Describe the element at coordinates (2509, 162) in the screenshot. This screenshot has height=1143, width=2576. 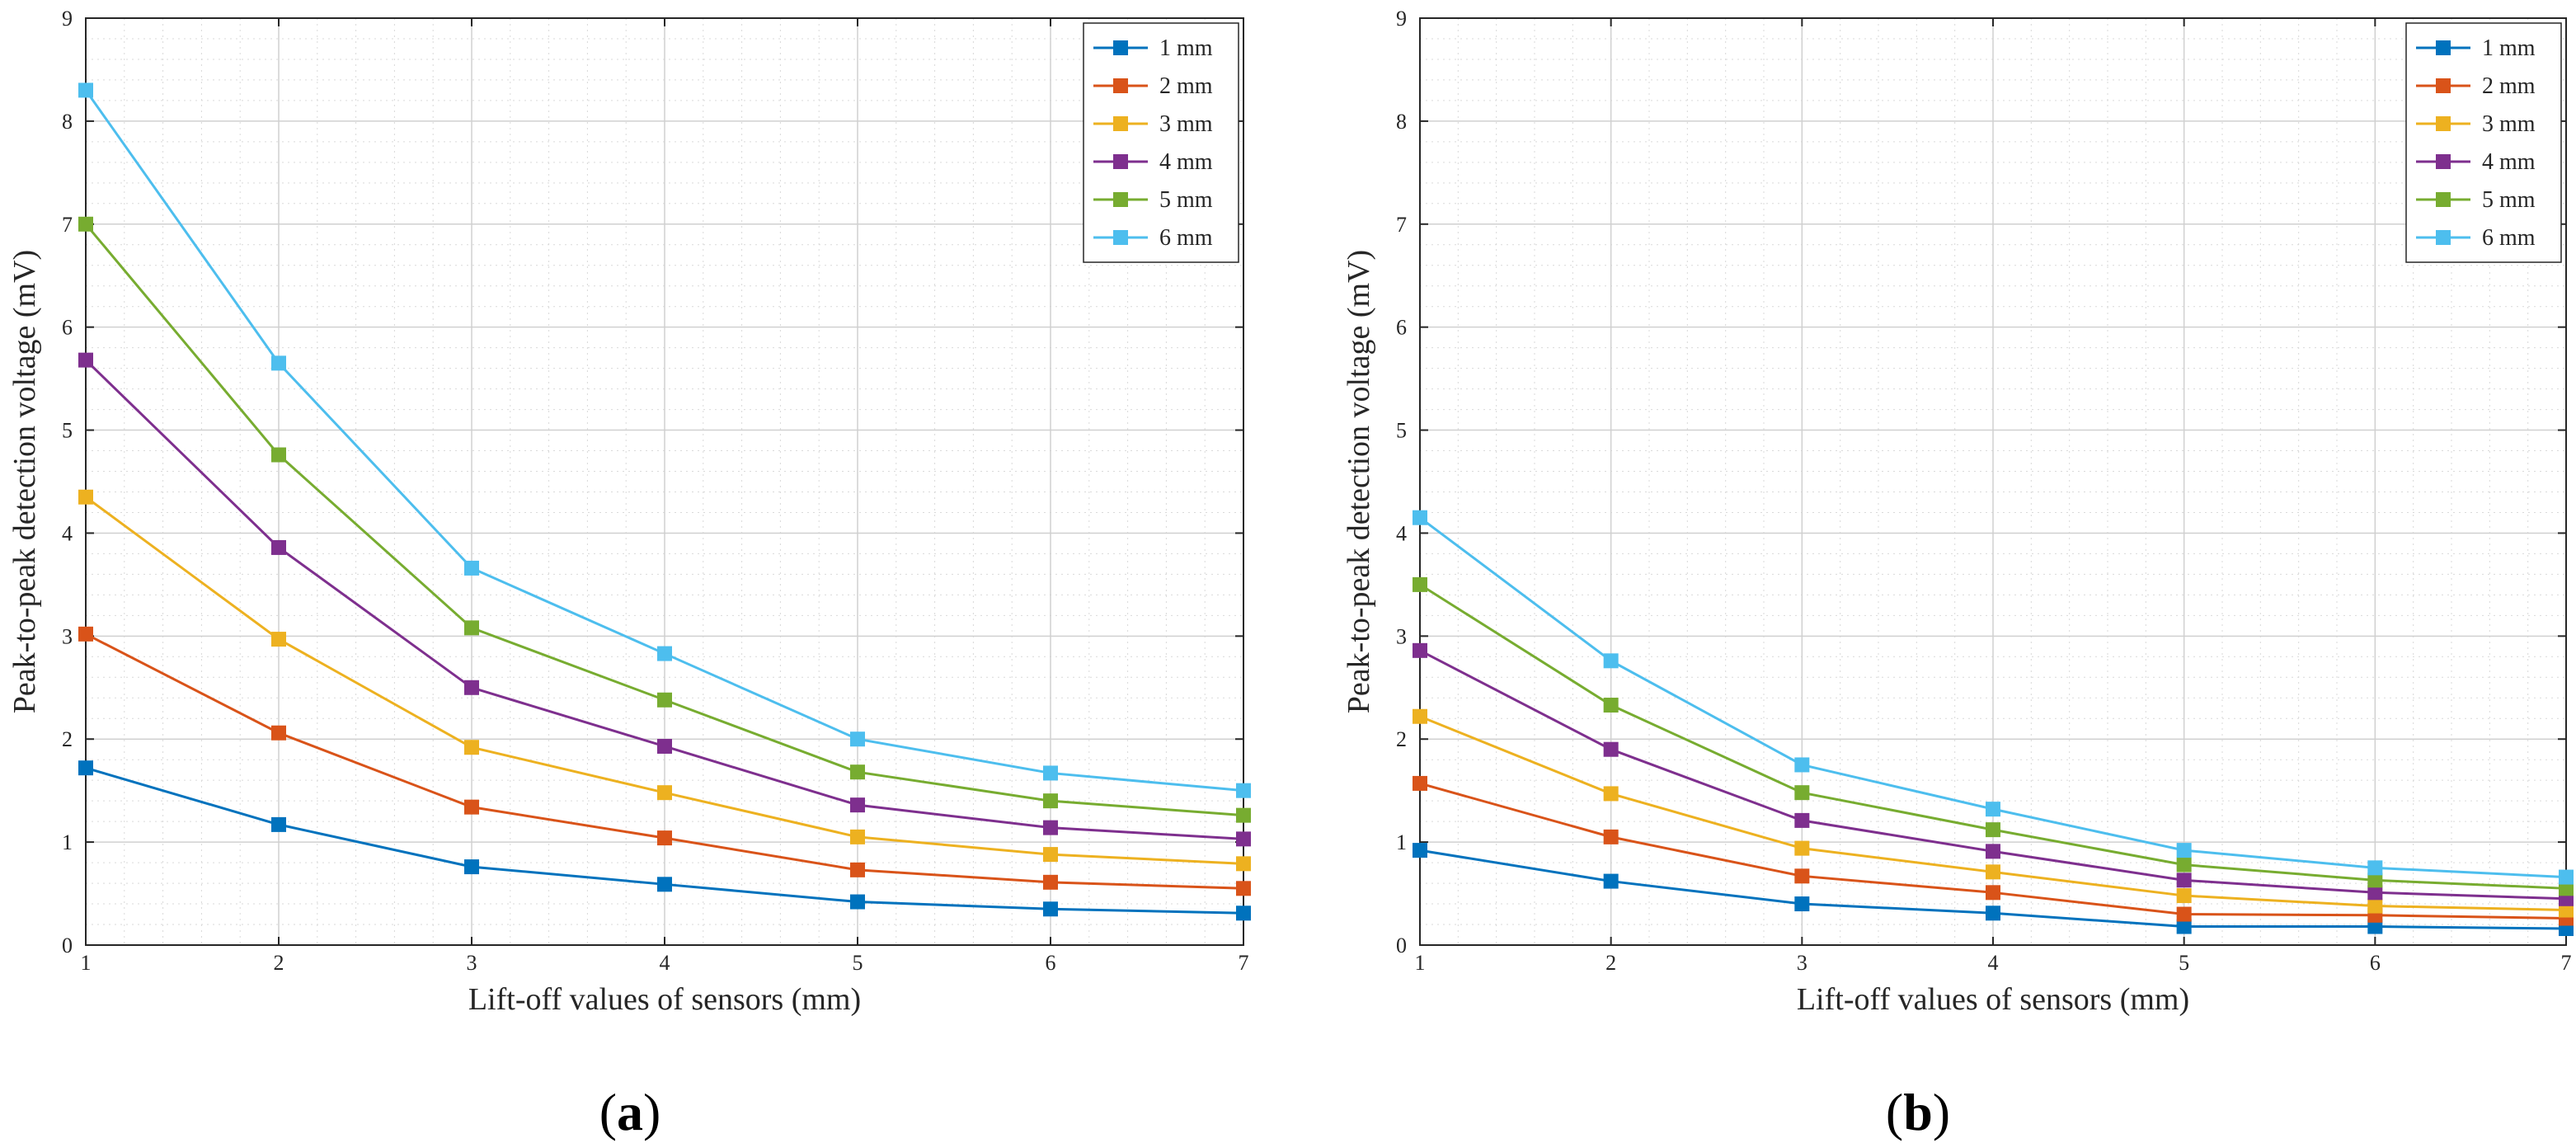
I see `chart-b-legend-label: 4 mm` at that location.